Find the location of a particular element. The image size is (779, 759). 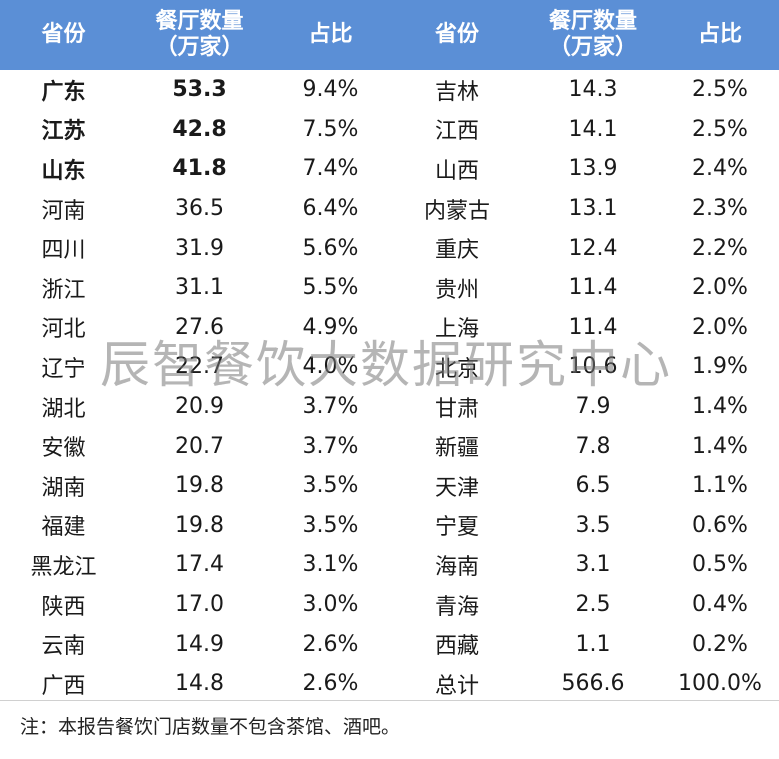

table-header-row: 省份 餐厅数量 （万家） 占比 省份 餐厅数量 （万家） 占比 is located at coordinates (389, 35).